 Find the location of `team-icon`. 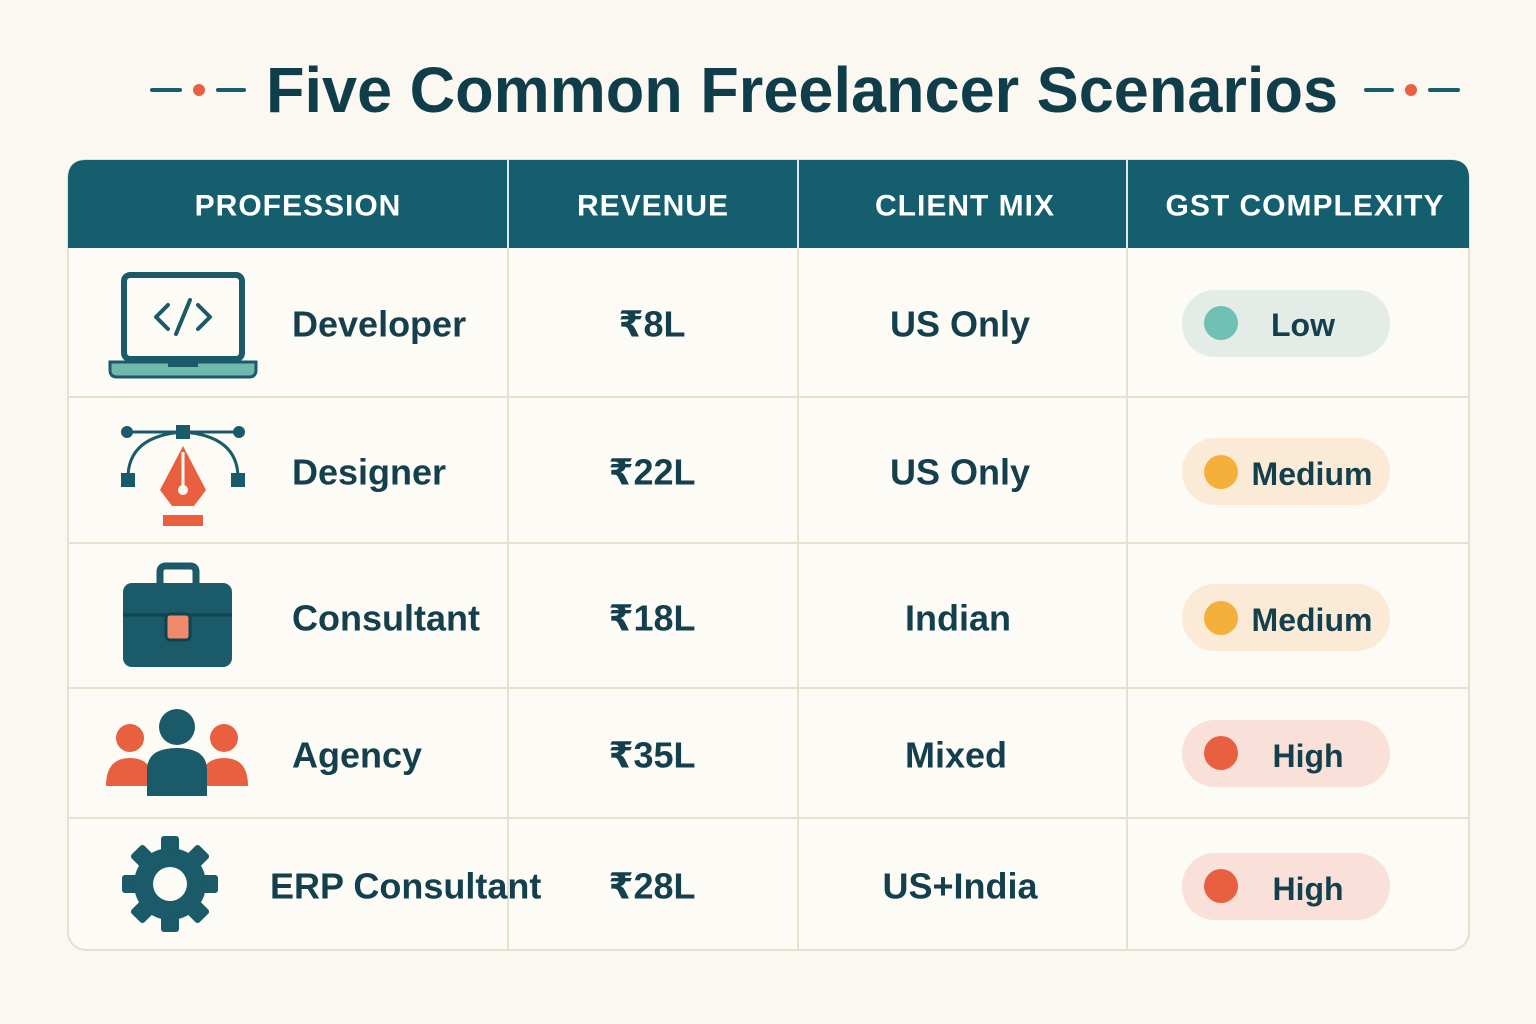

team-icon is located at coordinates (177, 752).